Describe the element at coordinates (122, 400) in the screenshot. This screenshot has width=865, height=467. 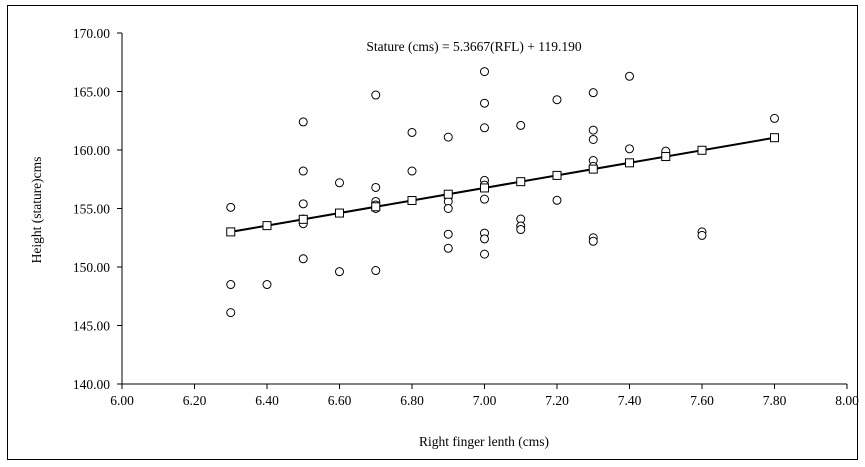
I see `x-tick-label: 6.00` at that location.